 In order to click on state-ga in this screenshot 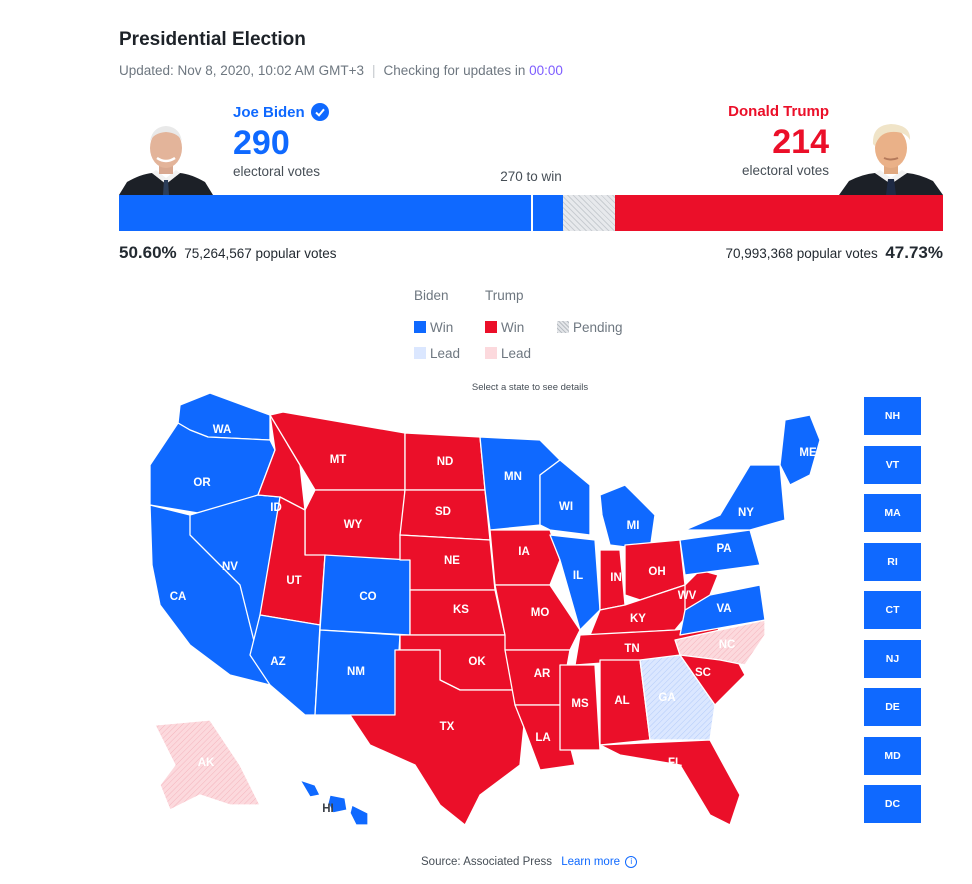, I will do `click(677, 697)`.